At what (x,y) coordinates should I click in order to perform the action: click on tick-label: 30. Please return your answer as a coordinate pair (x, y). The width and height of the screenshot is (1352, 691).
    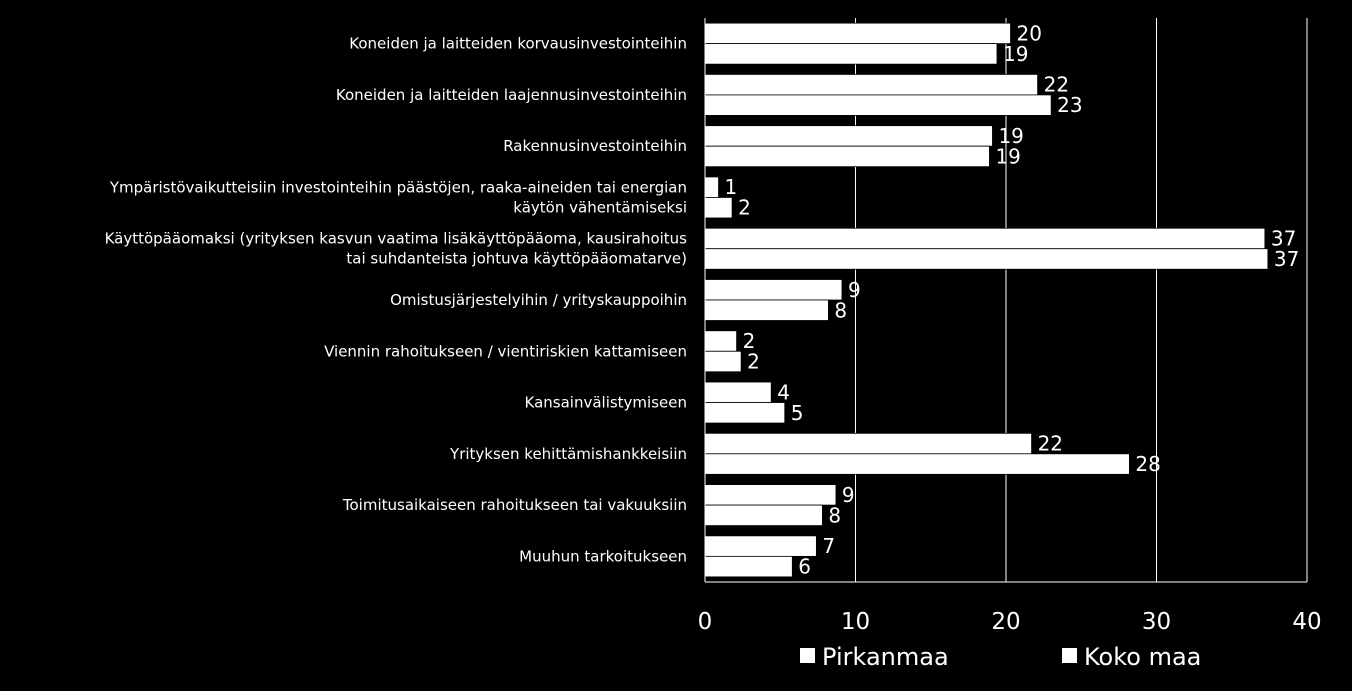
    Looking at the image, I should click on (1156, 622).